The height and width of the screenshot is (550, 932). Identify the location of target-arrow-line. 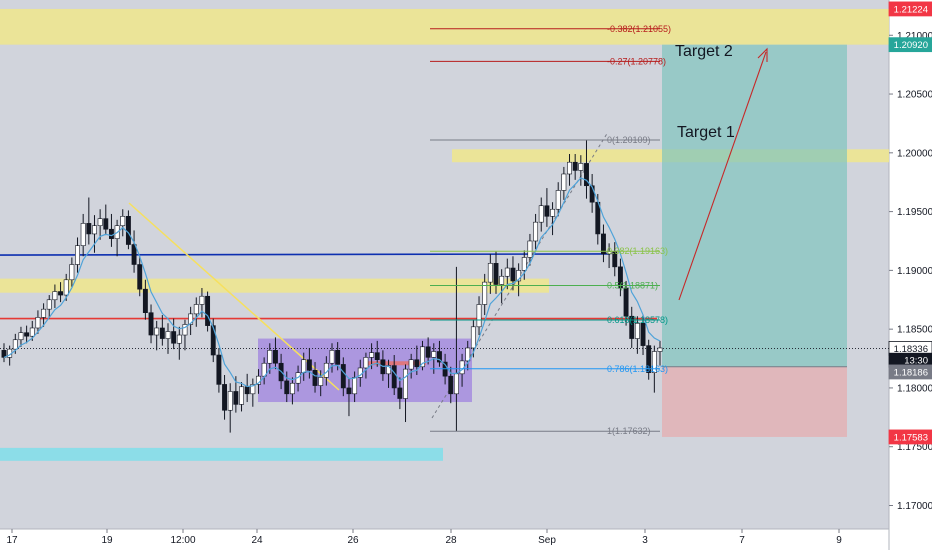
(722, 176).